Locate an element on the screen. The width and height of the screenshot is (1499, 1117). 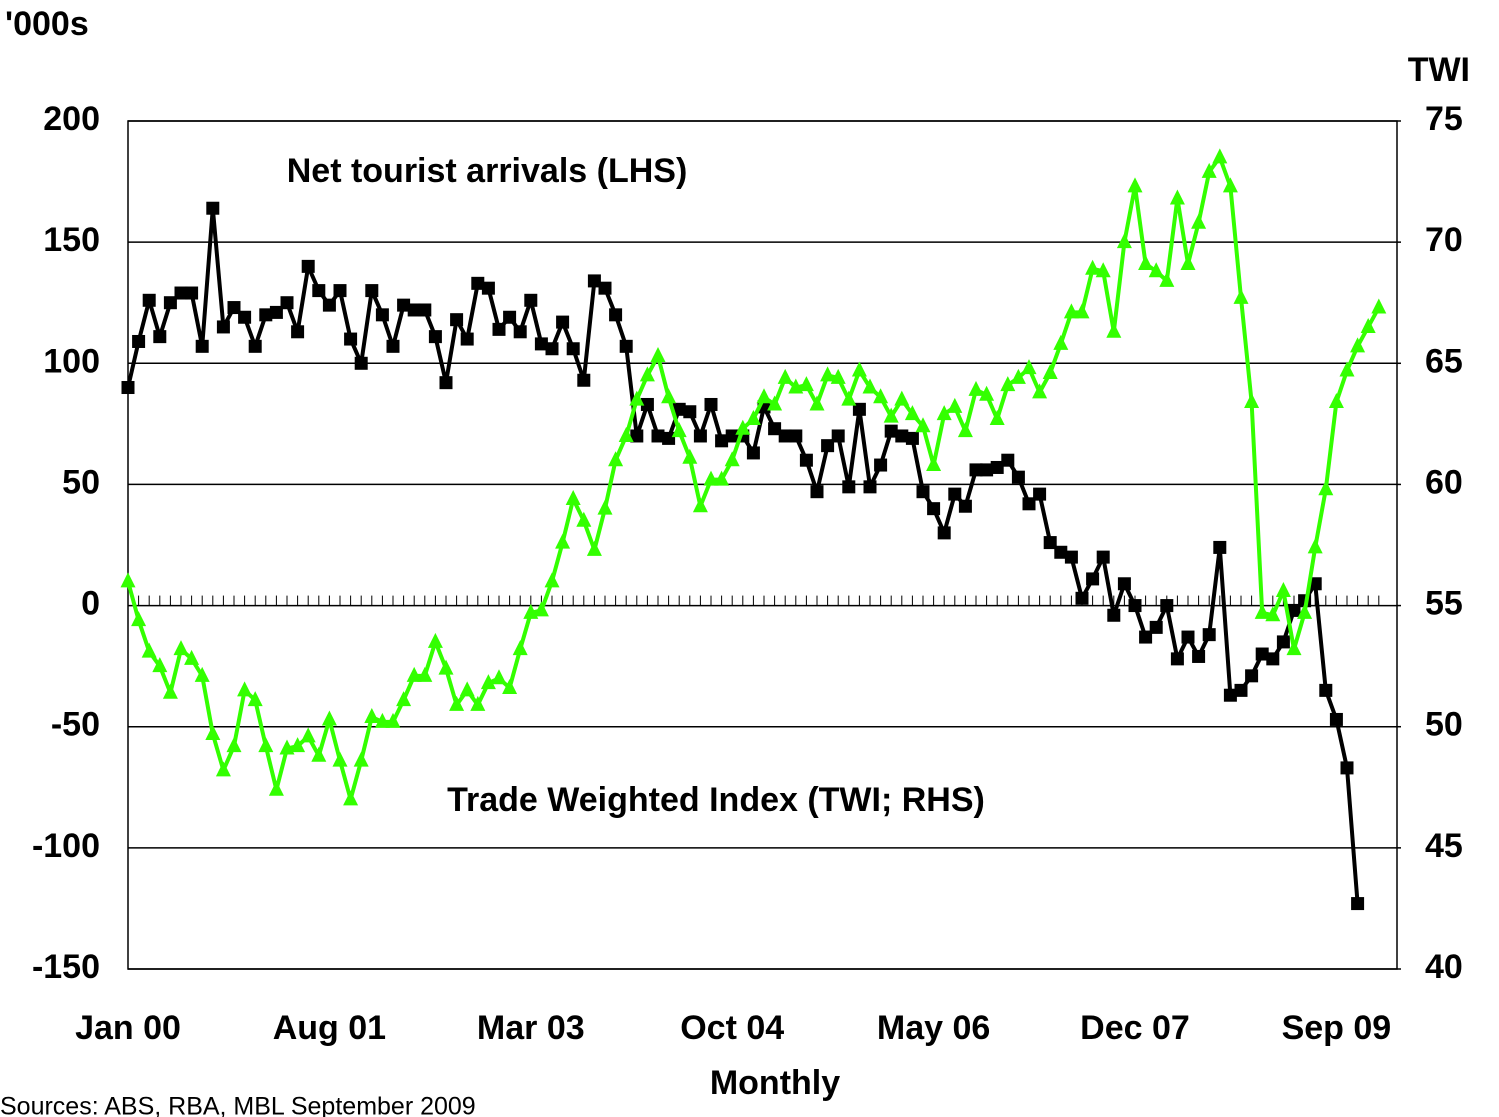
x-tick-label: Oct 04 is located at coordinates (732, 1028).